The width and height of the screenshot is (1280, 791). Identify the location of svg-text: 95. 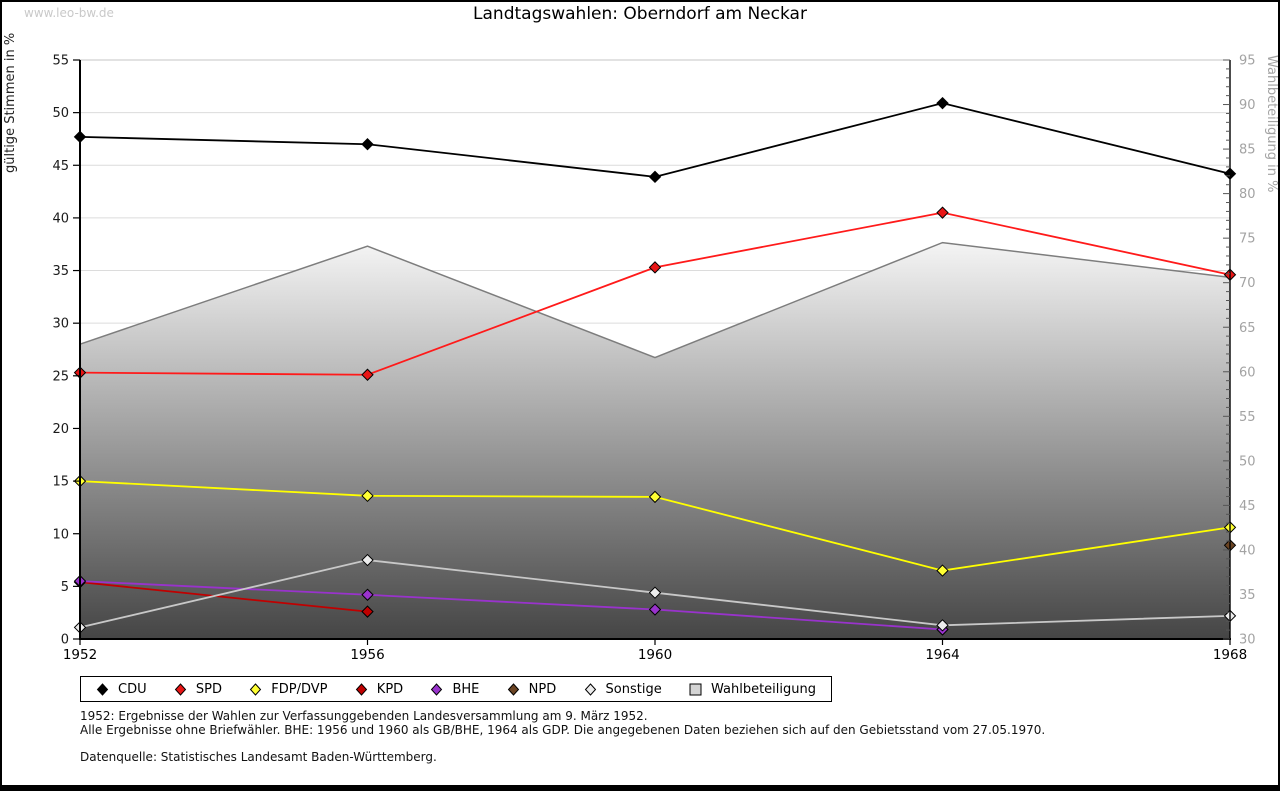
(1247, 61).